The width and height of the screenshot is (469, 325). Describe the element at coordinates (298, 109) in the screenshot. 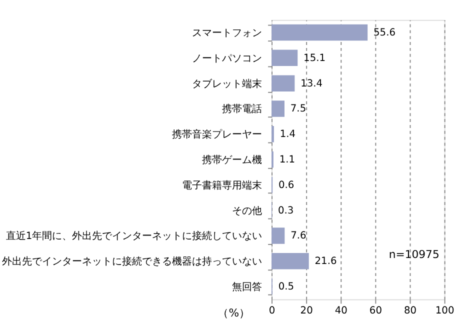

I see `data-label: 7.5` at that location.